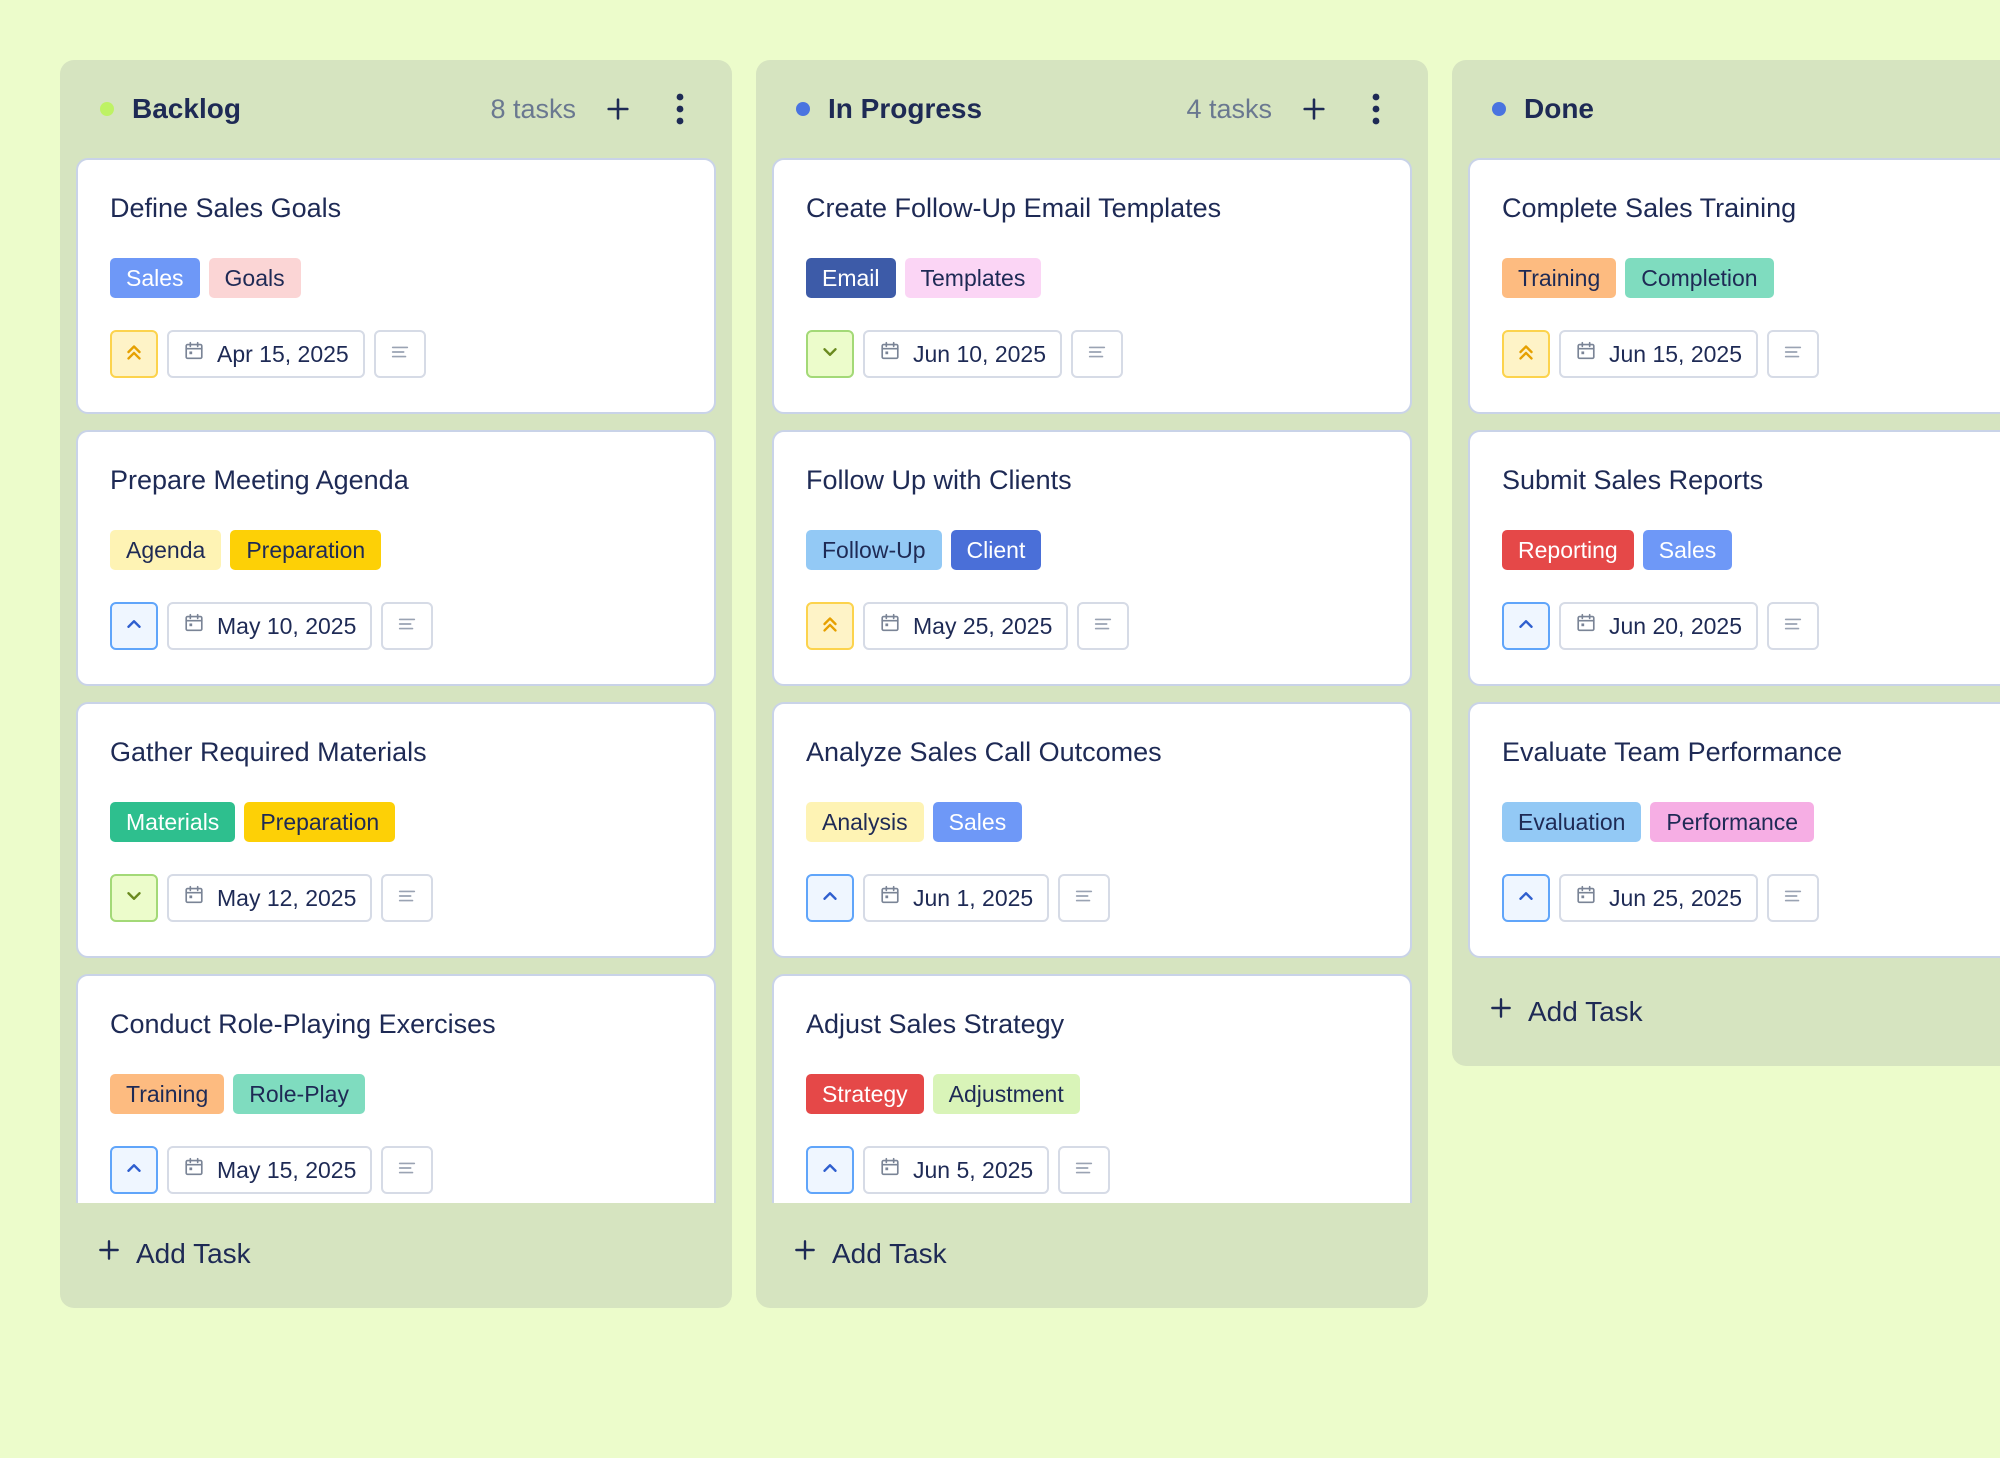 This screenshot has height=1458, width=2000. I want to click on task-meta: May 10, 2025, so click(396, 626).